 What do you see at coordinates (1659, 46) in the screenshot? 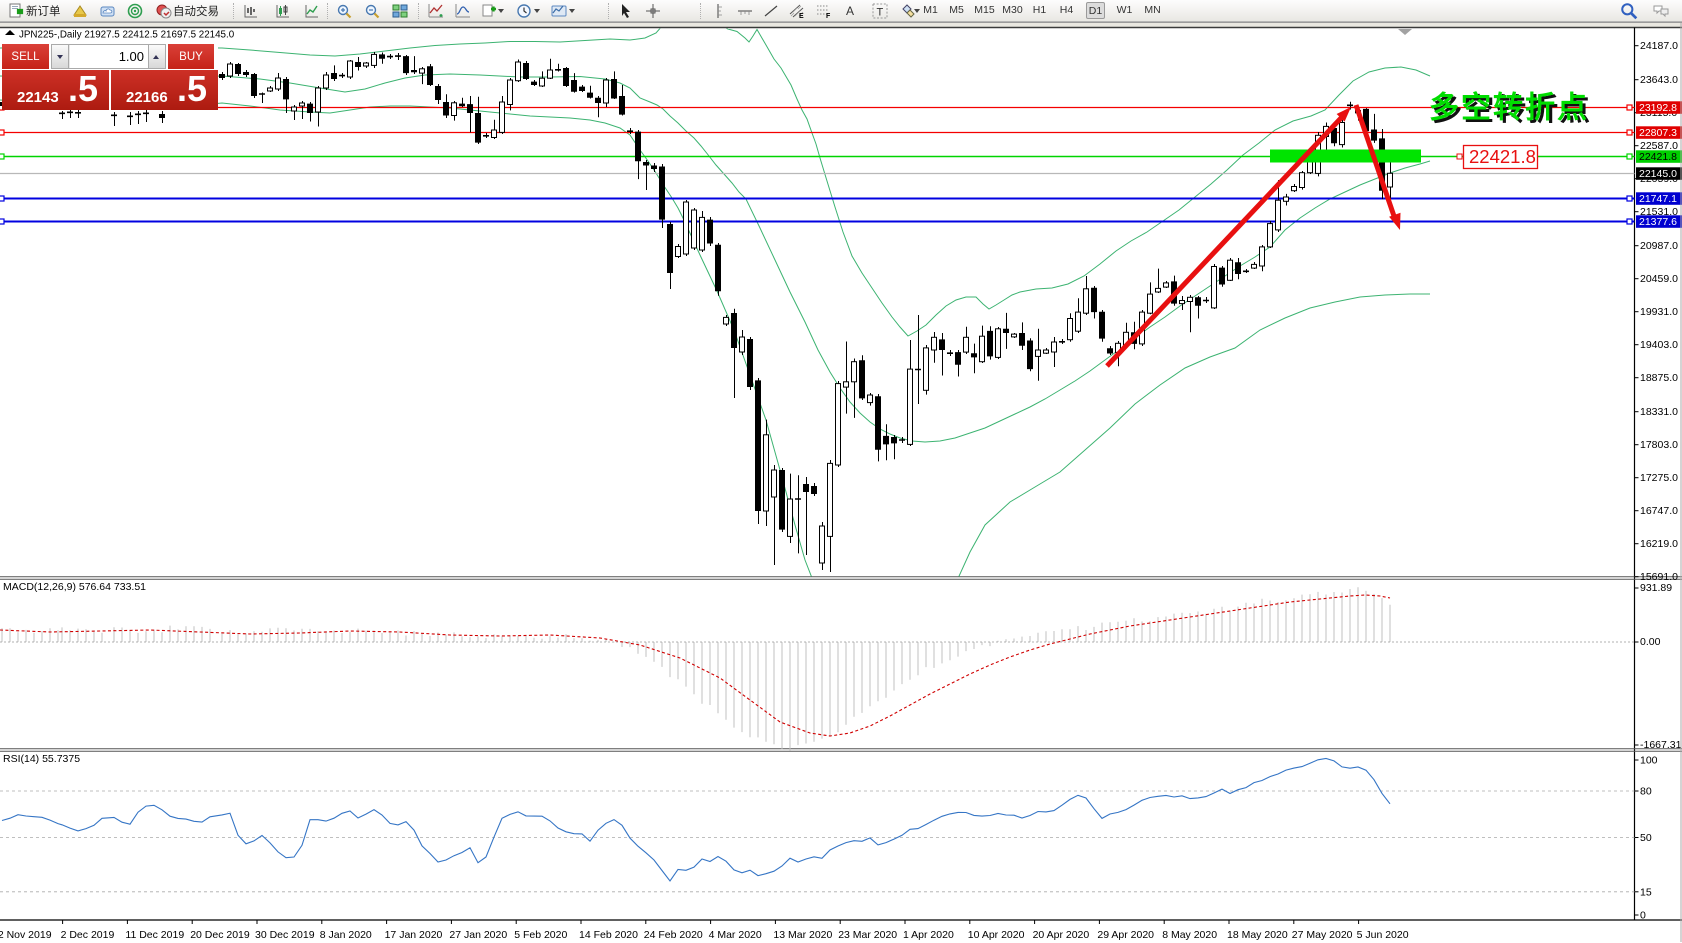
I see `svg-text: 24187.0` at bounding box center [1659, 46].